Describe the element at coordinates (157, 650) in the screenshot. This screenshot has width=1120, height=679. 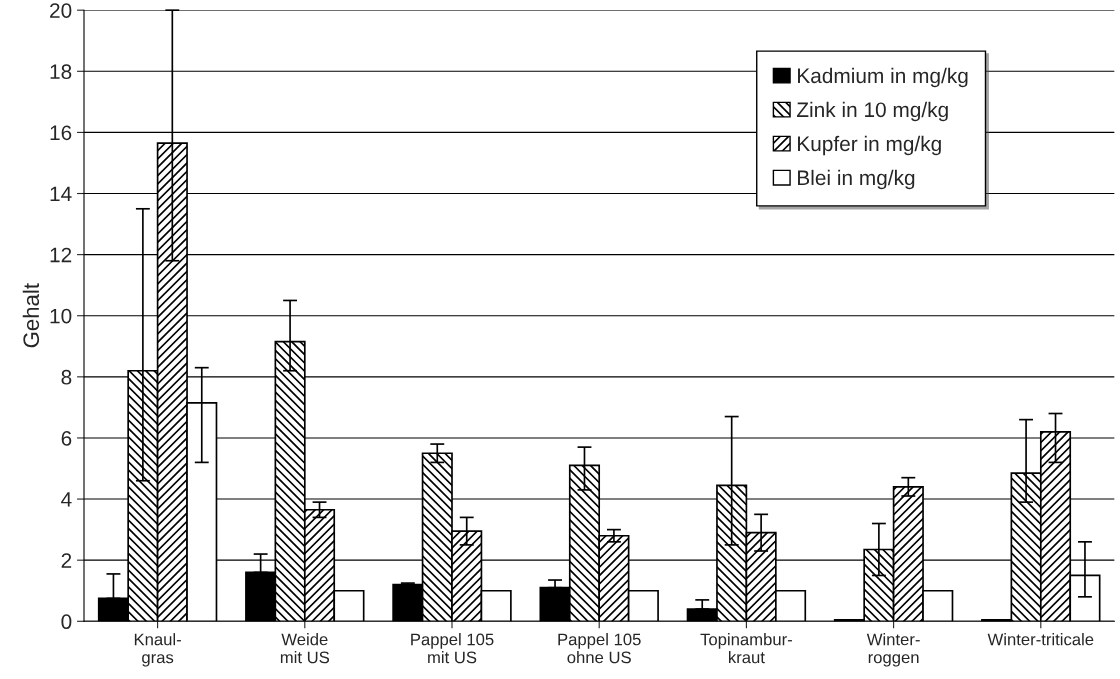
I see `x-tick-label: Knaul- gras` at that location.